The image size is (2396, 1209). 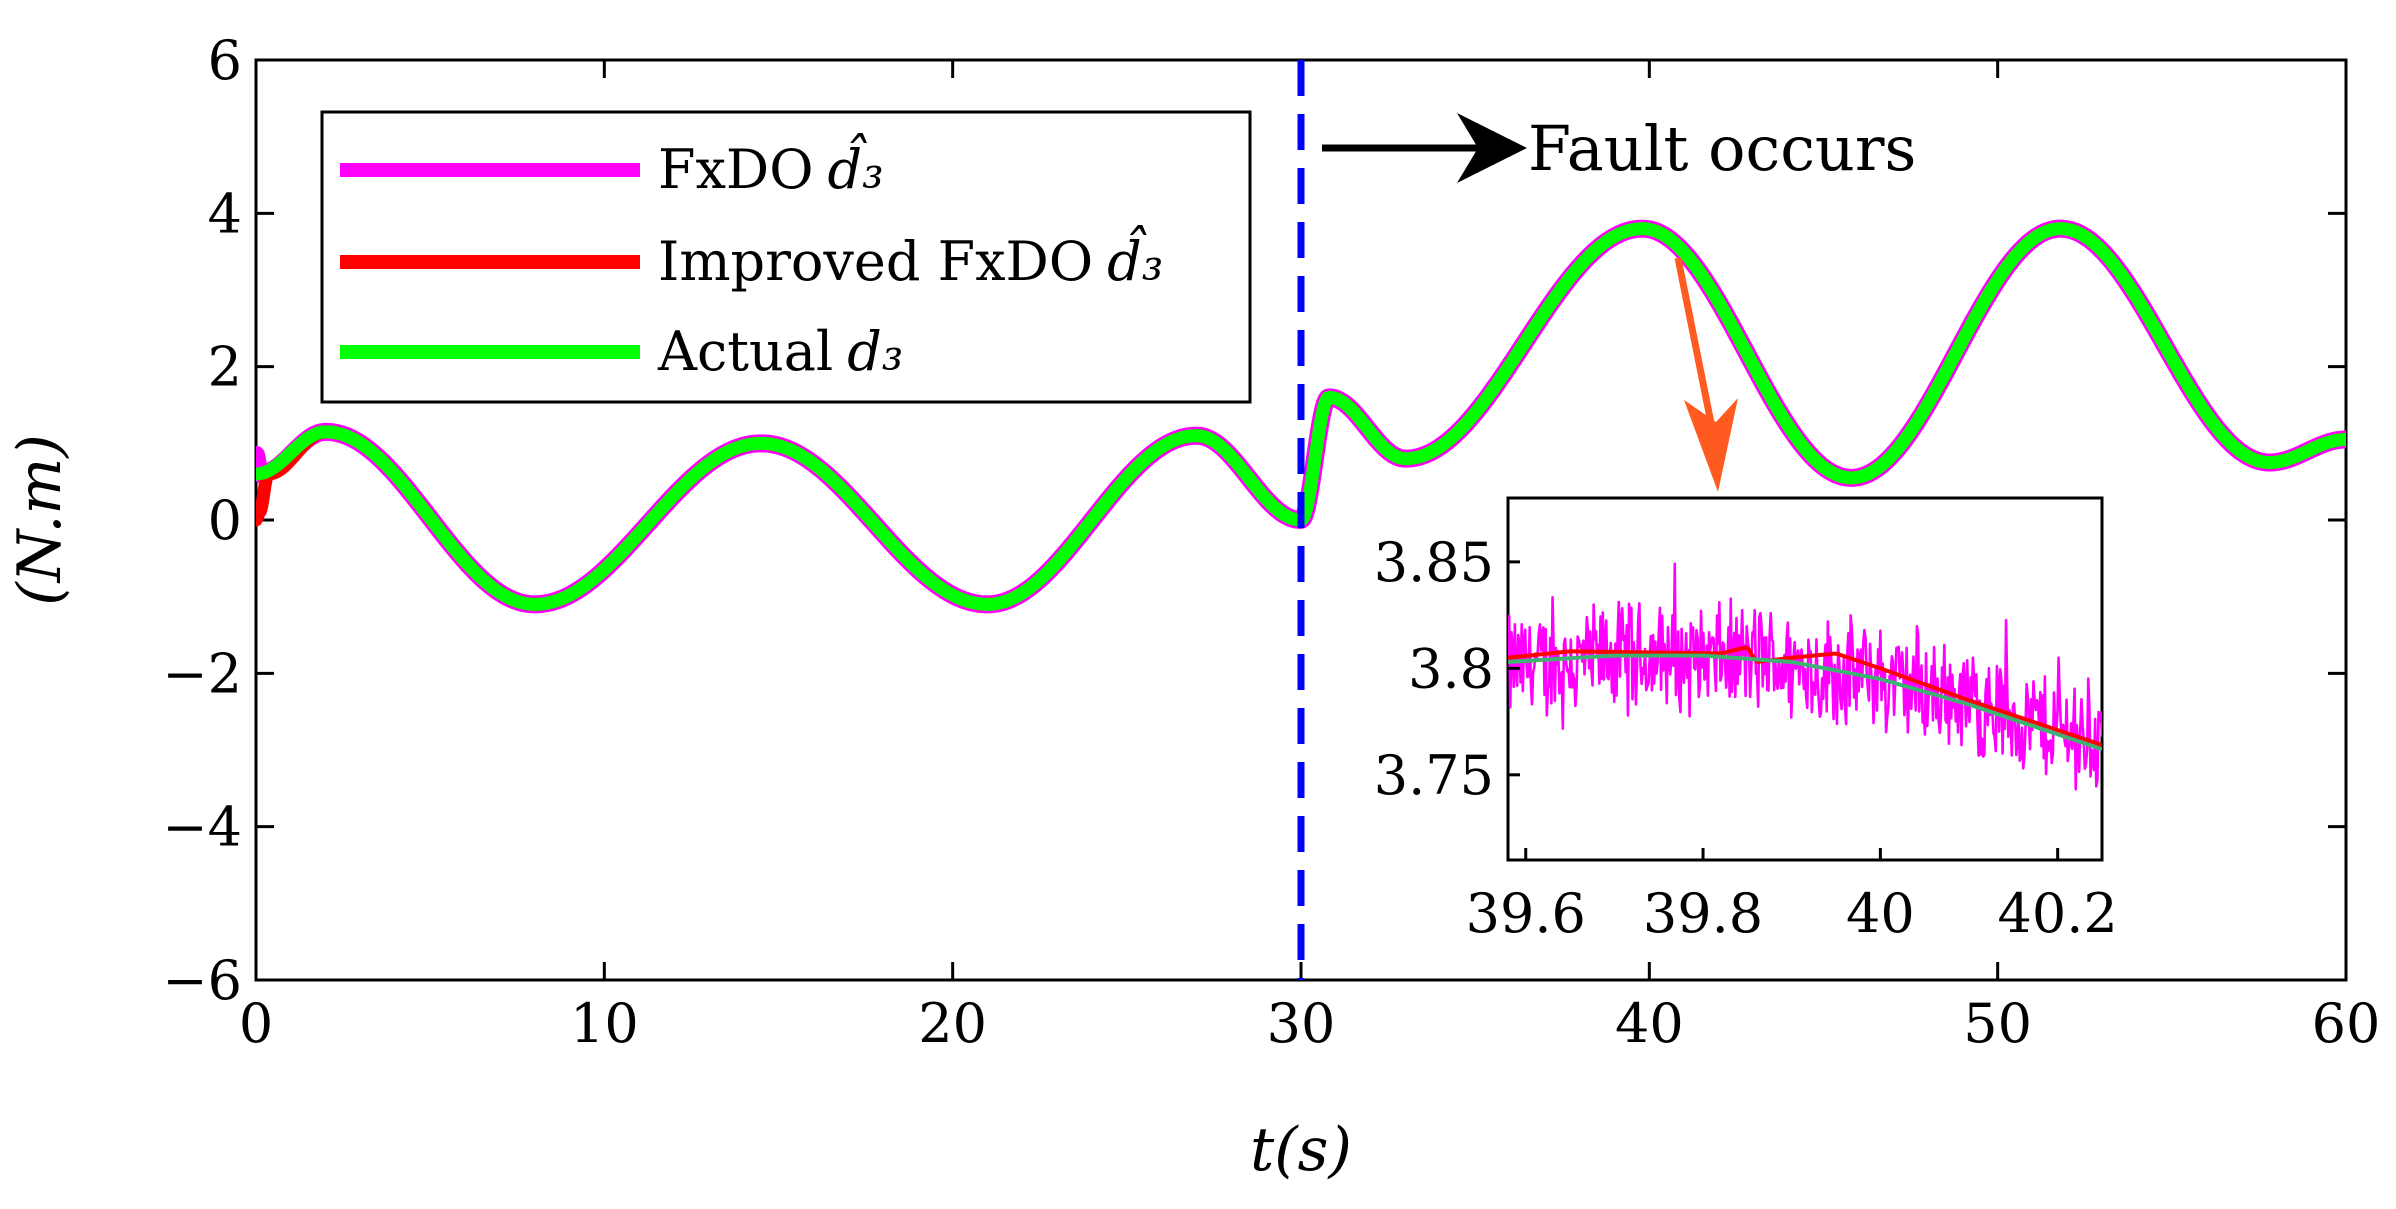 I want to click on legend-label-improved: Improved FxDO d̂₃, so click(x=910, y=258).